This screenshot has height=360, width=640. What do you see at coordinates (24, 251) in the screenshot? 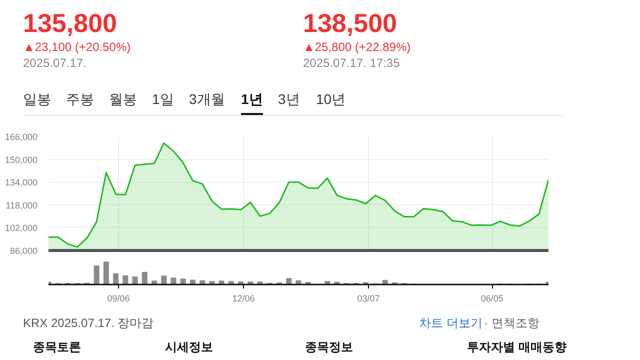
I see `y-tick-label: 86,000` at bounding box center [24, 251].